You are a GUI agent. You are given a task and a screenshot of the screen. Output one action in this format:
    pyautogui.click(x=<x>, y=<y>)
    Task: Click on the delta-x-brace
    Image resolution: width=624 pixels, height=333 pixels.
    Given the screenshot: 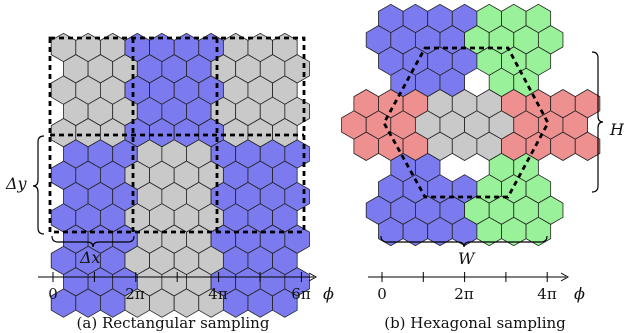 What is the action you would take?
    pyautogui.click(x=93, y=241)
    